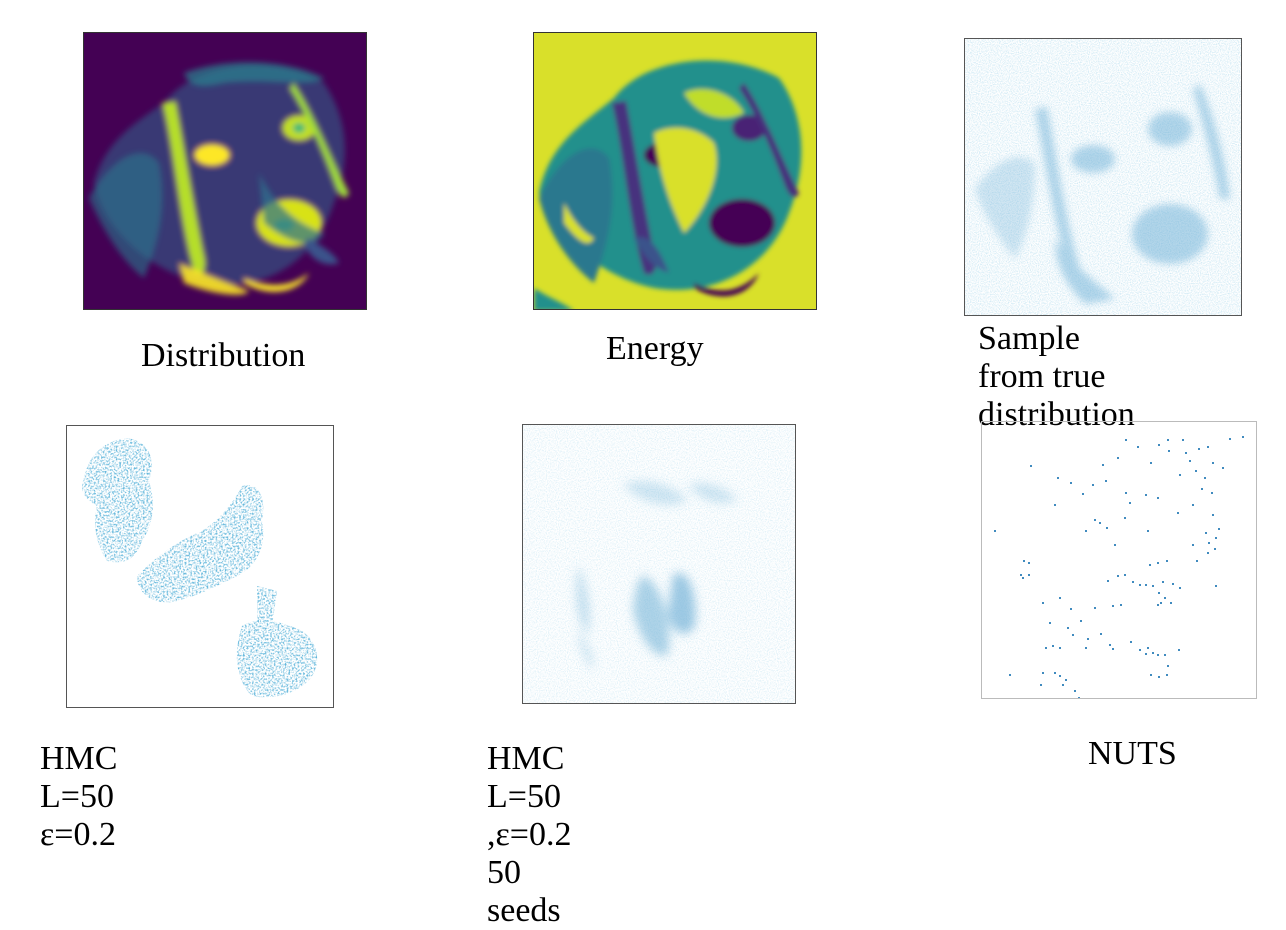  I want to click on distribution-heatmap, so click(225, 171).